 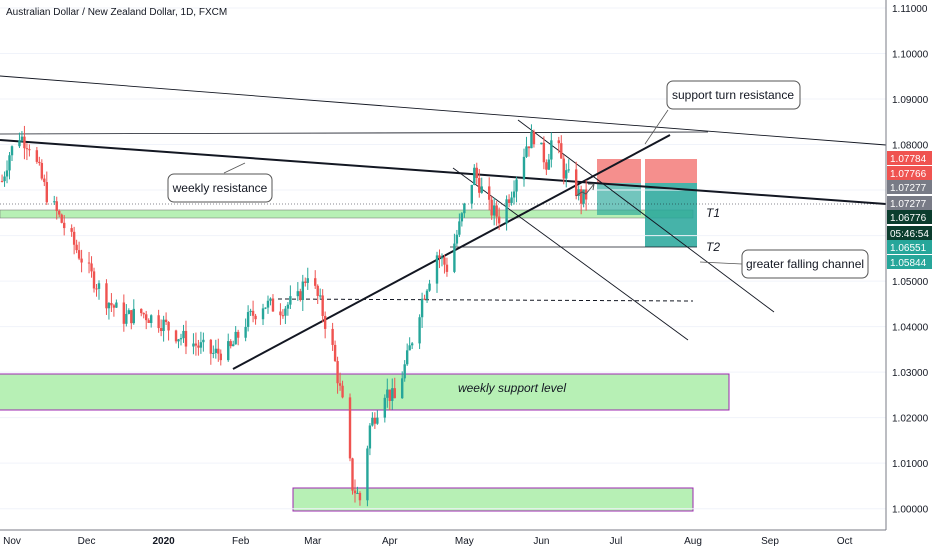 I want to click on price-tag-label: 1.06776, so click(x=908, y=218).